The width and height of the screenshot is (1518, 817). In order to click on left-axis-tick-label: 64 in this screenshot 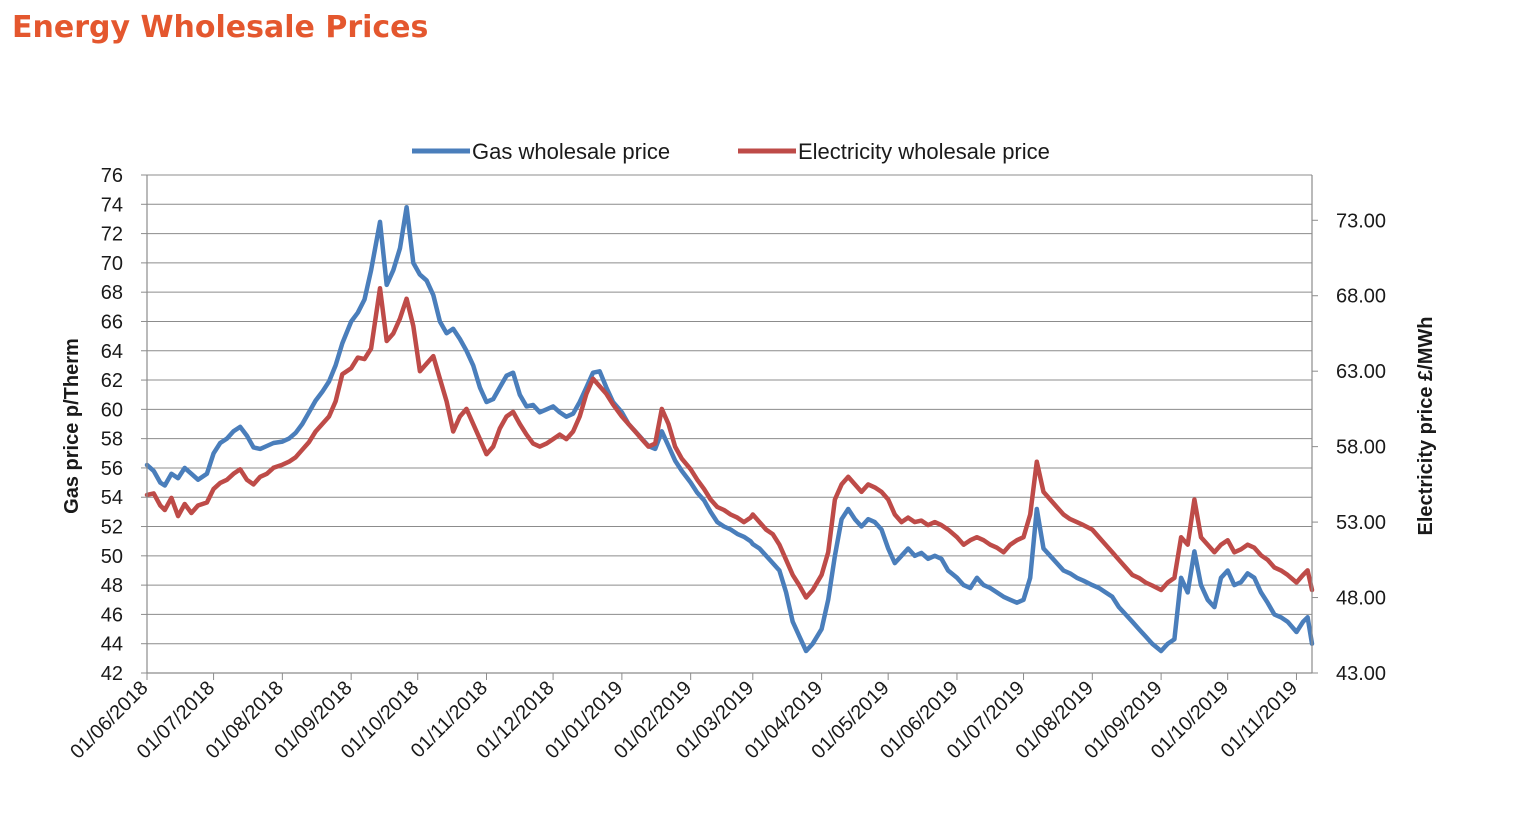, I will do `click(112, 352)`.